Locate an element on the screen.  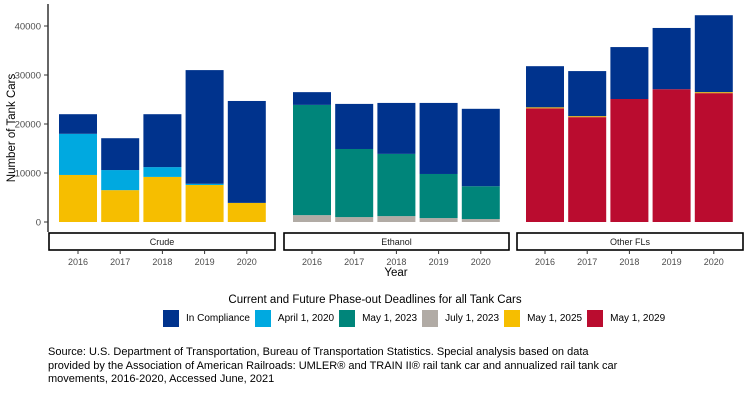
legend-label: In Compliance is located at coordinates (218, 318).